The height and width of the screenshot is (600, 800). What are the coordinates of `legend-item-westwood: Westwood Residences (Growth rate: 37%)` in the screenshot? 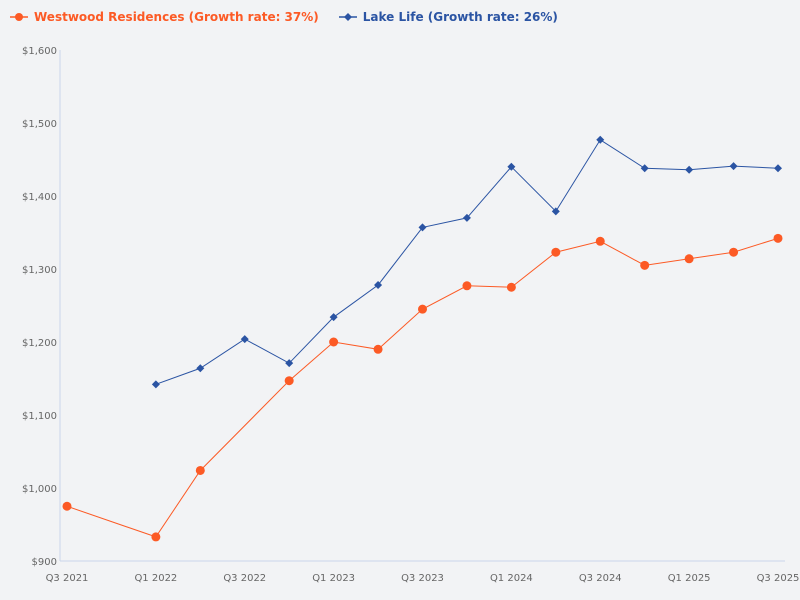 It's located at (164, 17).